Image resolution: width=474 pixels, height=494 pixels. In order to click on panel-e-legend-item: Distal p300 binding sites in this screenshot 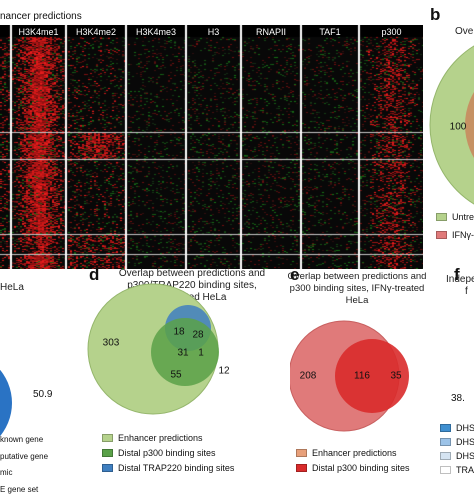, I will do `click(353, 468)`.